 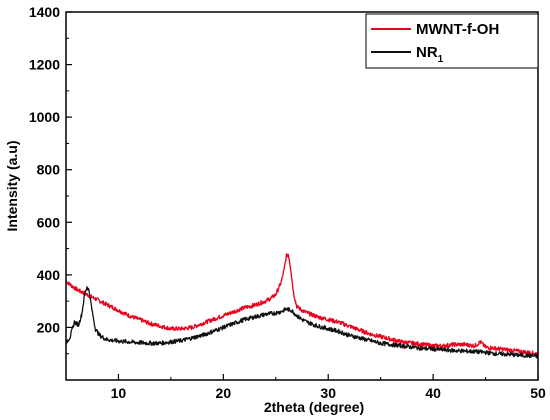 I want to click on y-tick-label-1000: 1000, so click(x=44, y=117).